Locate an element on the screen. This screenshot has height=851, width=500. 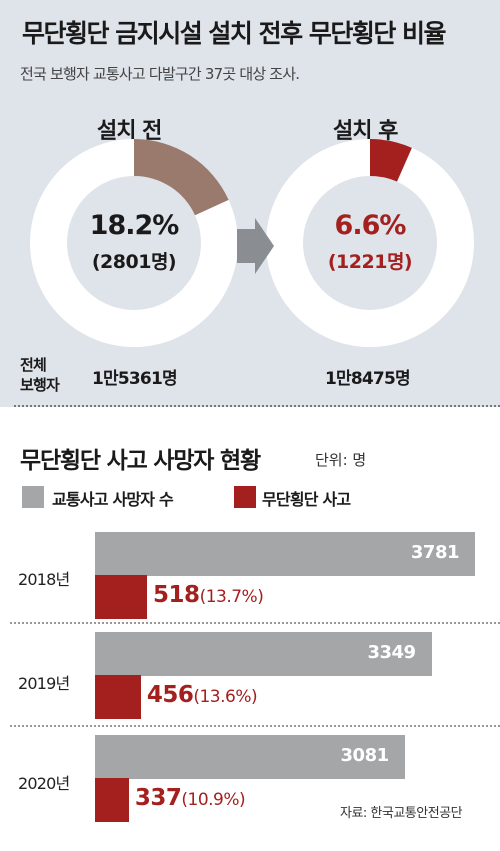
after-percent: 6.6% is located at coordinates (370, 225).